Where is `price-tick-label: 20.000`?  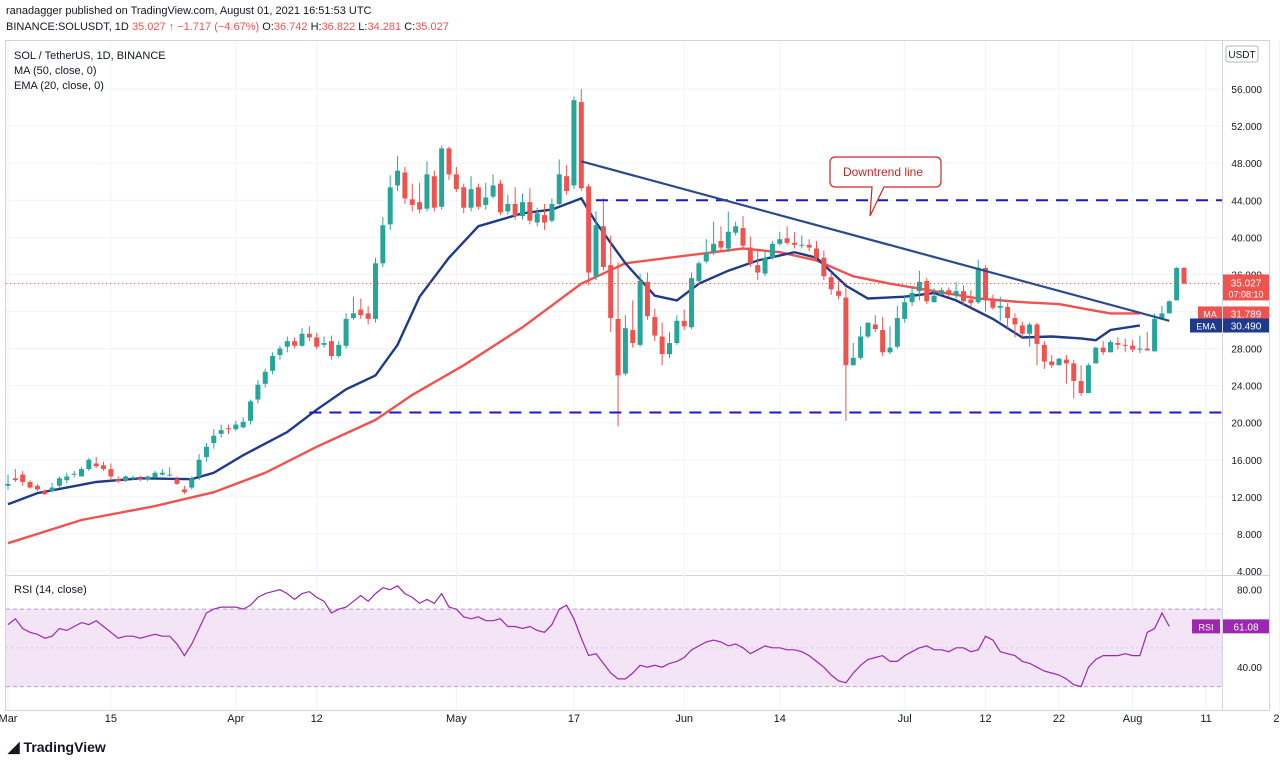
price-tick-label: 20.000 is located at coordinates (1246, 424).